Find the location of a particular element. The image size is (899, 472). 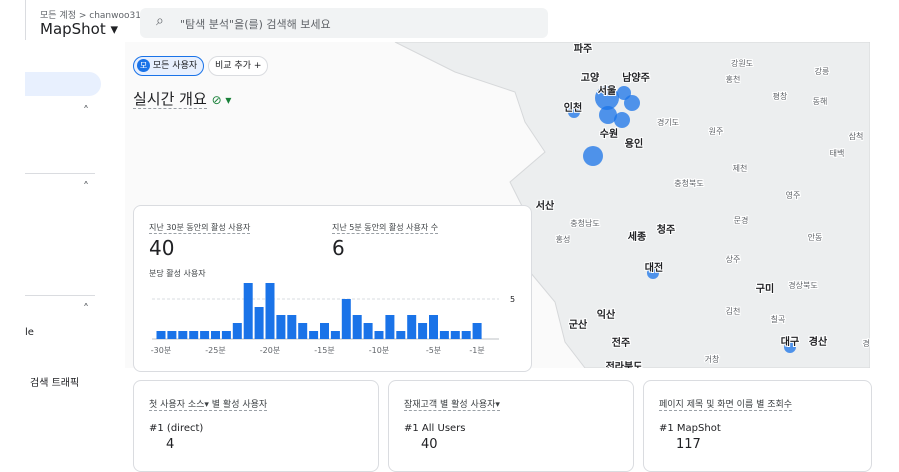

map-label: 평창 is located at coordinates (780, 96).